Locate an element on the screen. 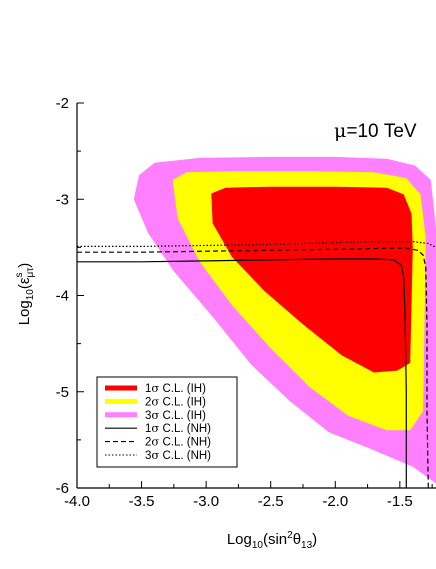  y-tick-label: -3 is located at coordinates (62, 199).